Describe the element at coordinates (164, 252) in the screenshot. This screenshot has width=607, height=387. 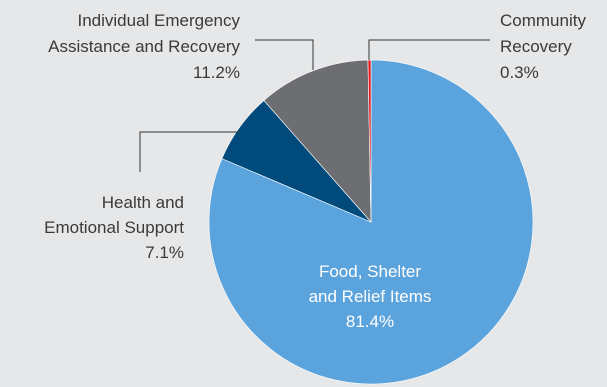
I see `slice-value-health: 7.1%` at that location.